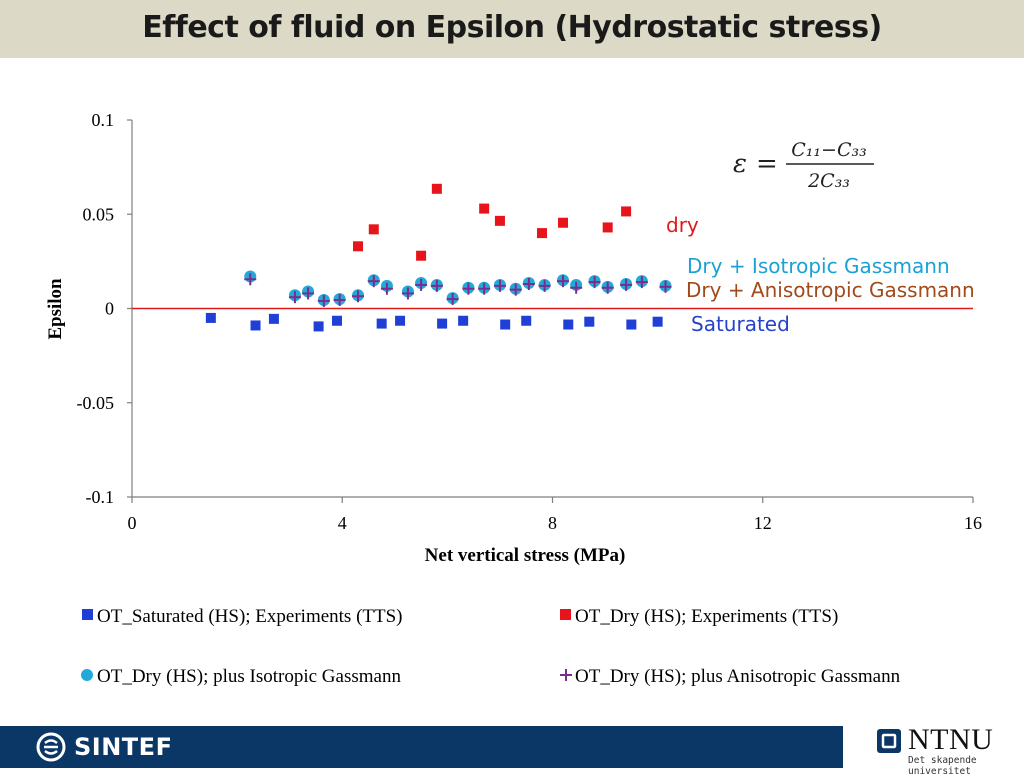 The image size is (1024, 777). I want to click on x-tick-label: 8, so click(552, 523).